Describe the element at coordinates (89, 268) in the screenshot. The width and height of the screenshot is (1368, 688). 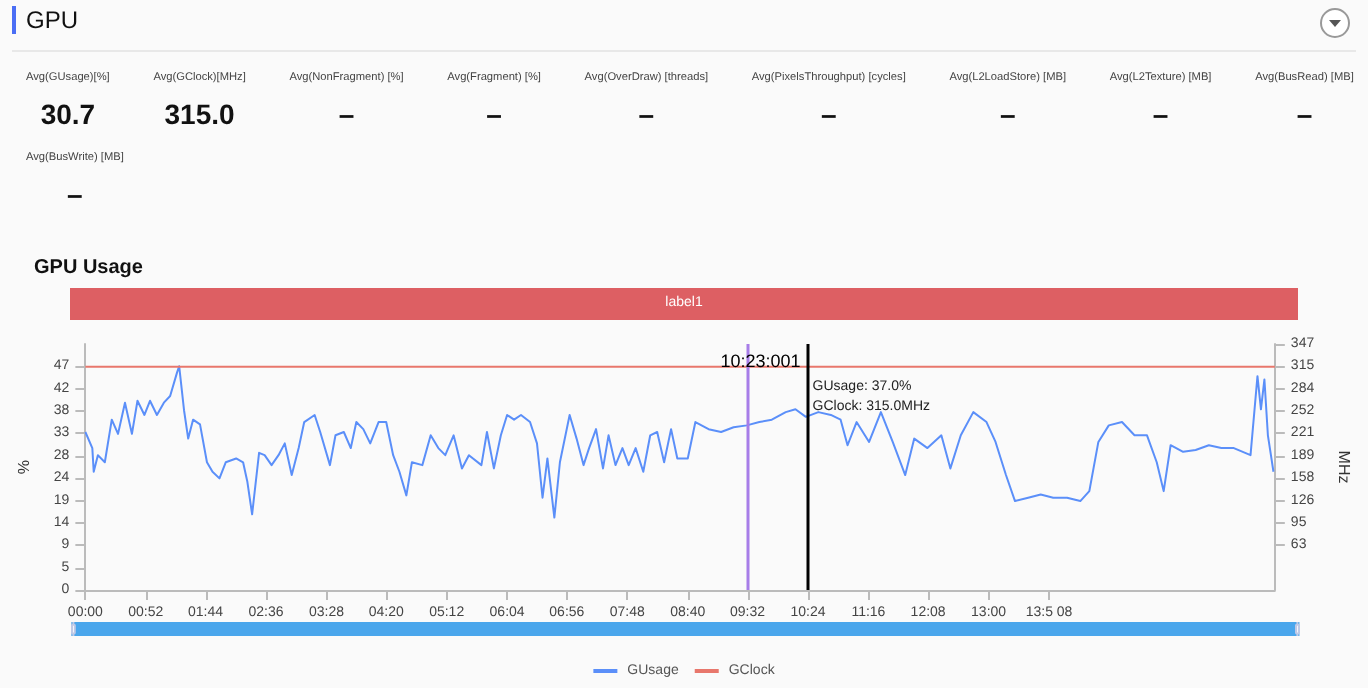
I see `chart-title: GPU Usage` at that location.